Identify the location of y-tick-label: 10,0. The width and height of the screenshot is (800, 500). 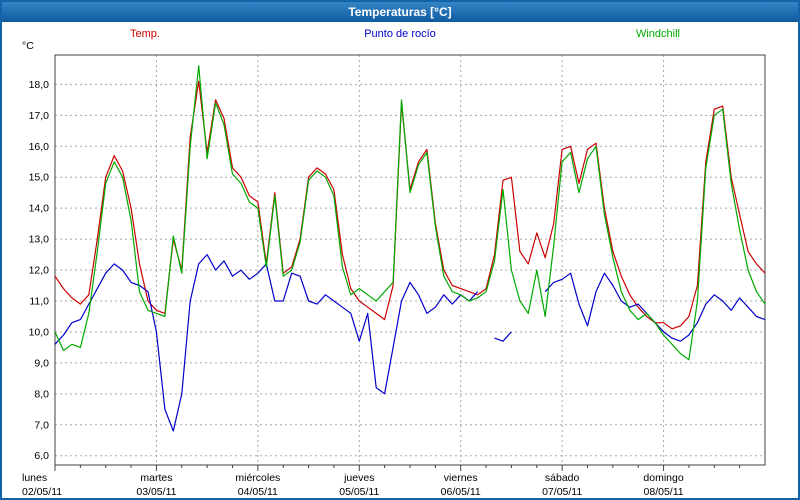
(39, 332).